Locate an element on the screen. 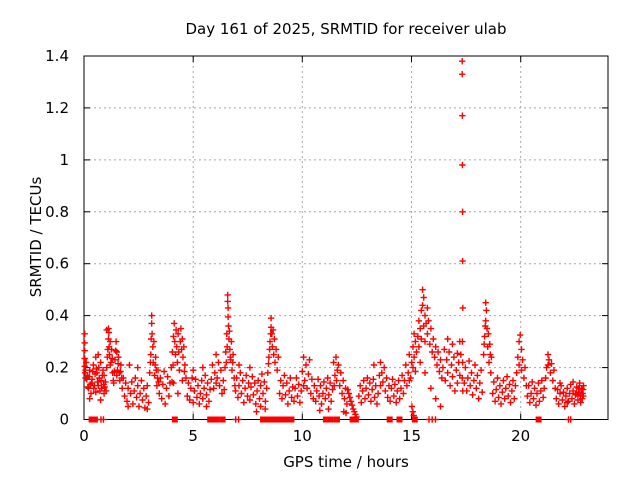 This screenshot has height=480, width=640. y-tick-label: 1.2 is located at coordinates (57, 108).